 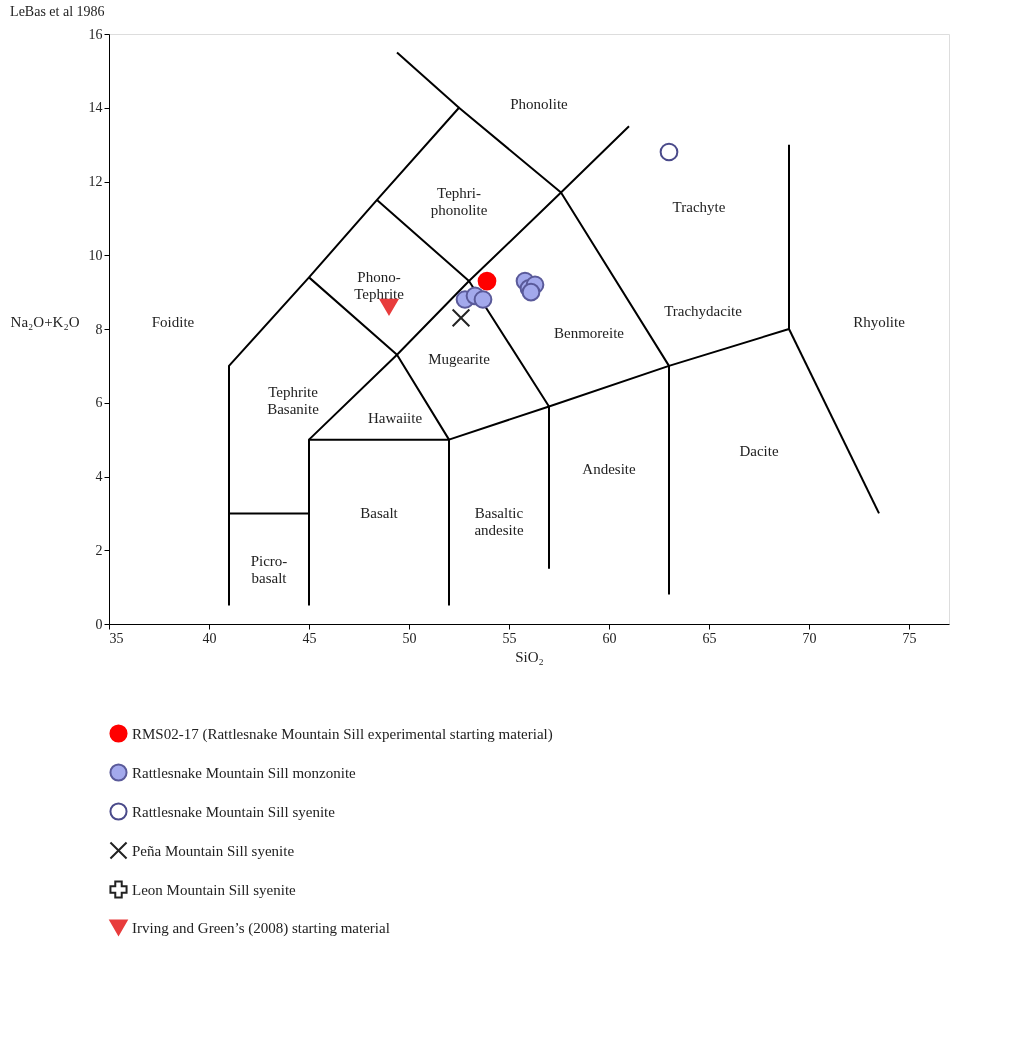 I want to click on legend-label: Leon Mountain Sill syenite, so click(x=214, y=889).